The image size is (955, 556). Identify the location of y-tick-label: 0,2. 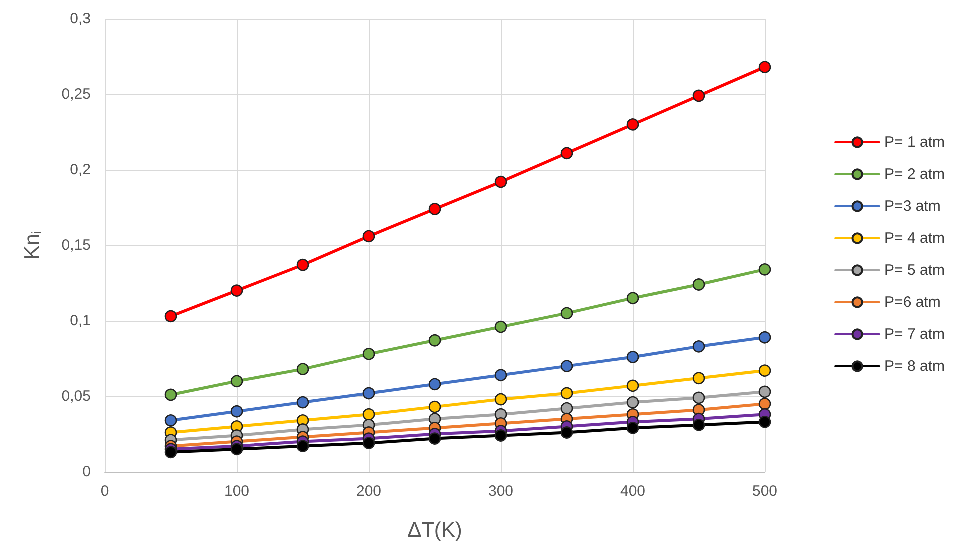
(80, 170).